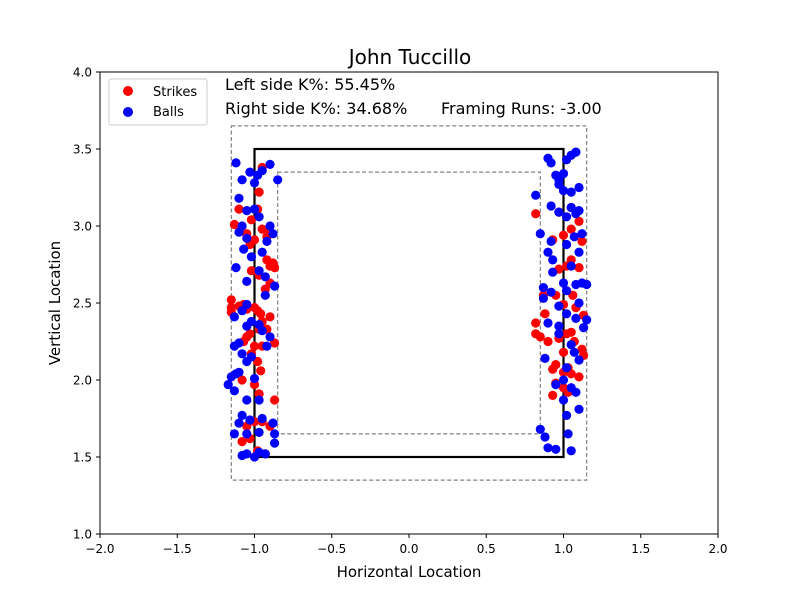 The height and width of the screenshot is (600, 800). I want to click on x-axis: −2.0 −1.5 −1.0 −0.5 0.0 0.5 1.0 1.5 2.0, so click(406, 545).